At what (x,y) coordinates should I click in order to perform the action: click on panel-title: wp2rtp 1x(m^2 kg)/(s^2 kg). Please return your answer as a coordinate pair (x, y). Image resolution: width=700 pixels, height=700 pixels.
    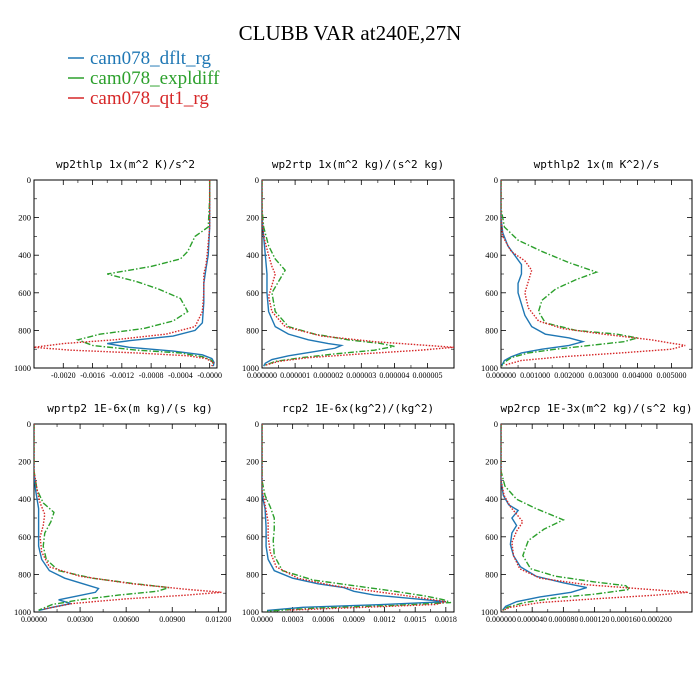
    Looking at the image, I should click on (358, 164).